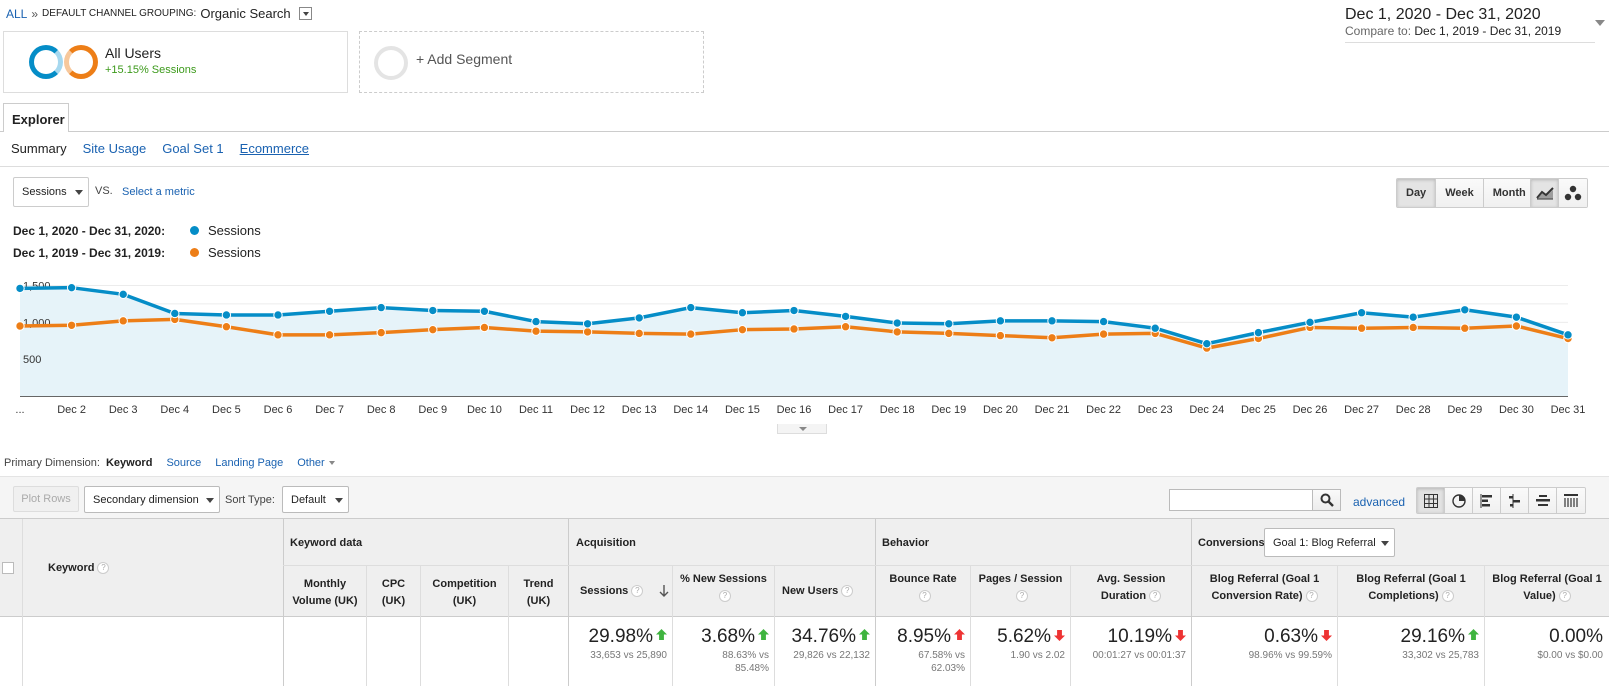 This screenshot has width=1609, height=686. What do you see at coordinates (538, 593) in the screenshot?
I see `col-trend: Trend (UK)` at bounding box center [538, 593].